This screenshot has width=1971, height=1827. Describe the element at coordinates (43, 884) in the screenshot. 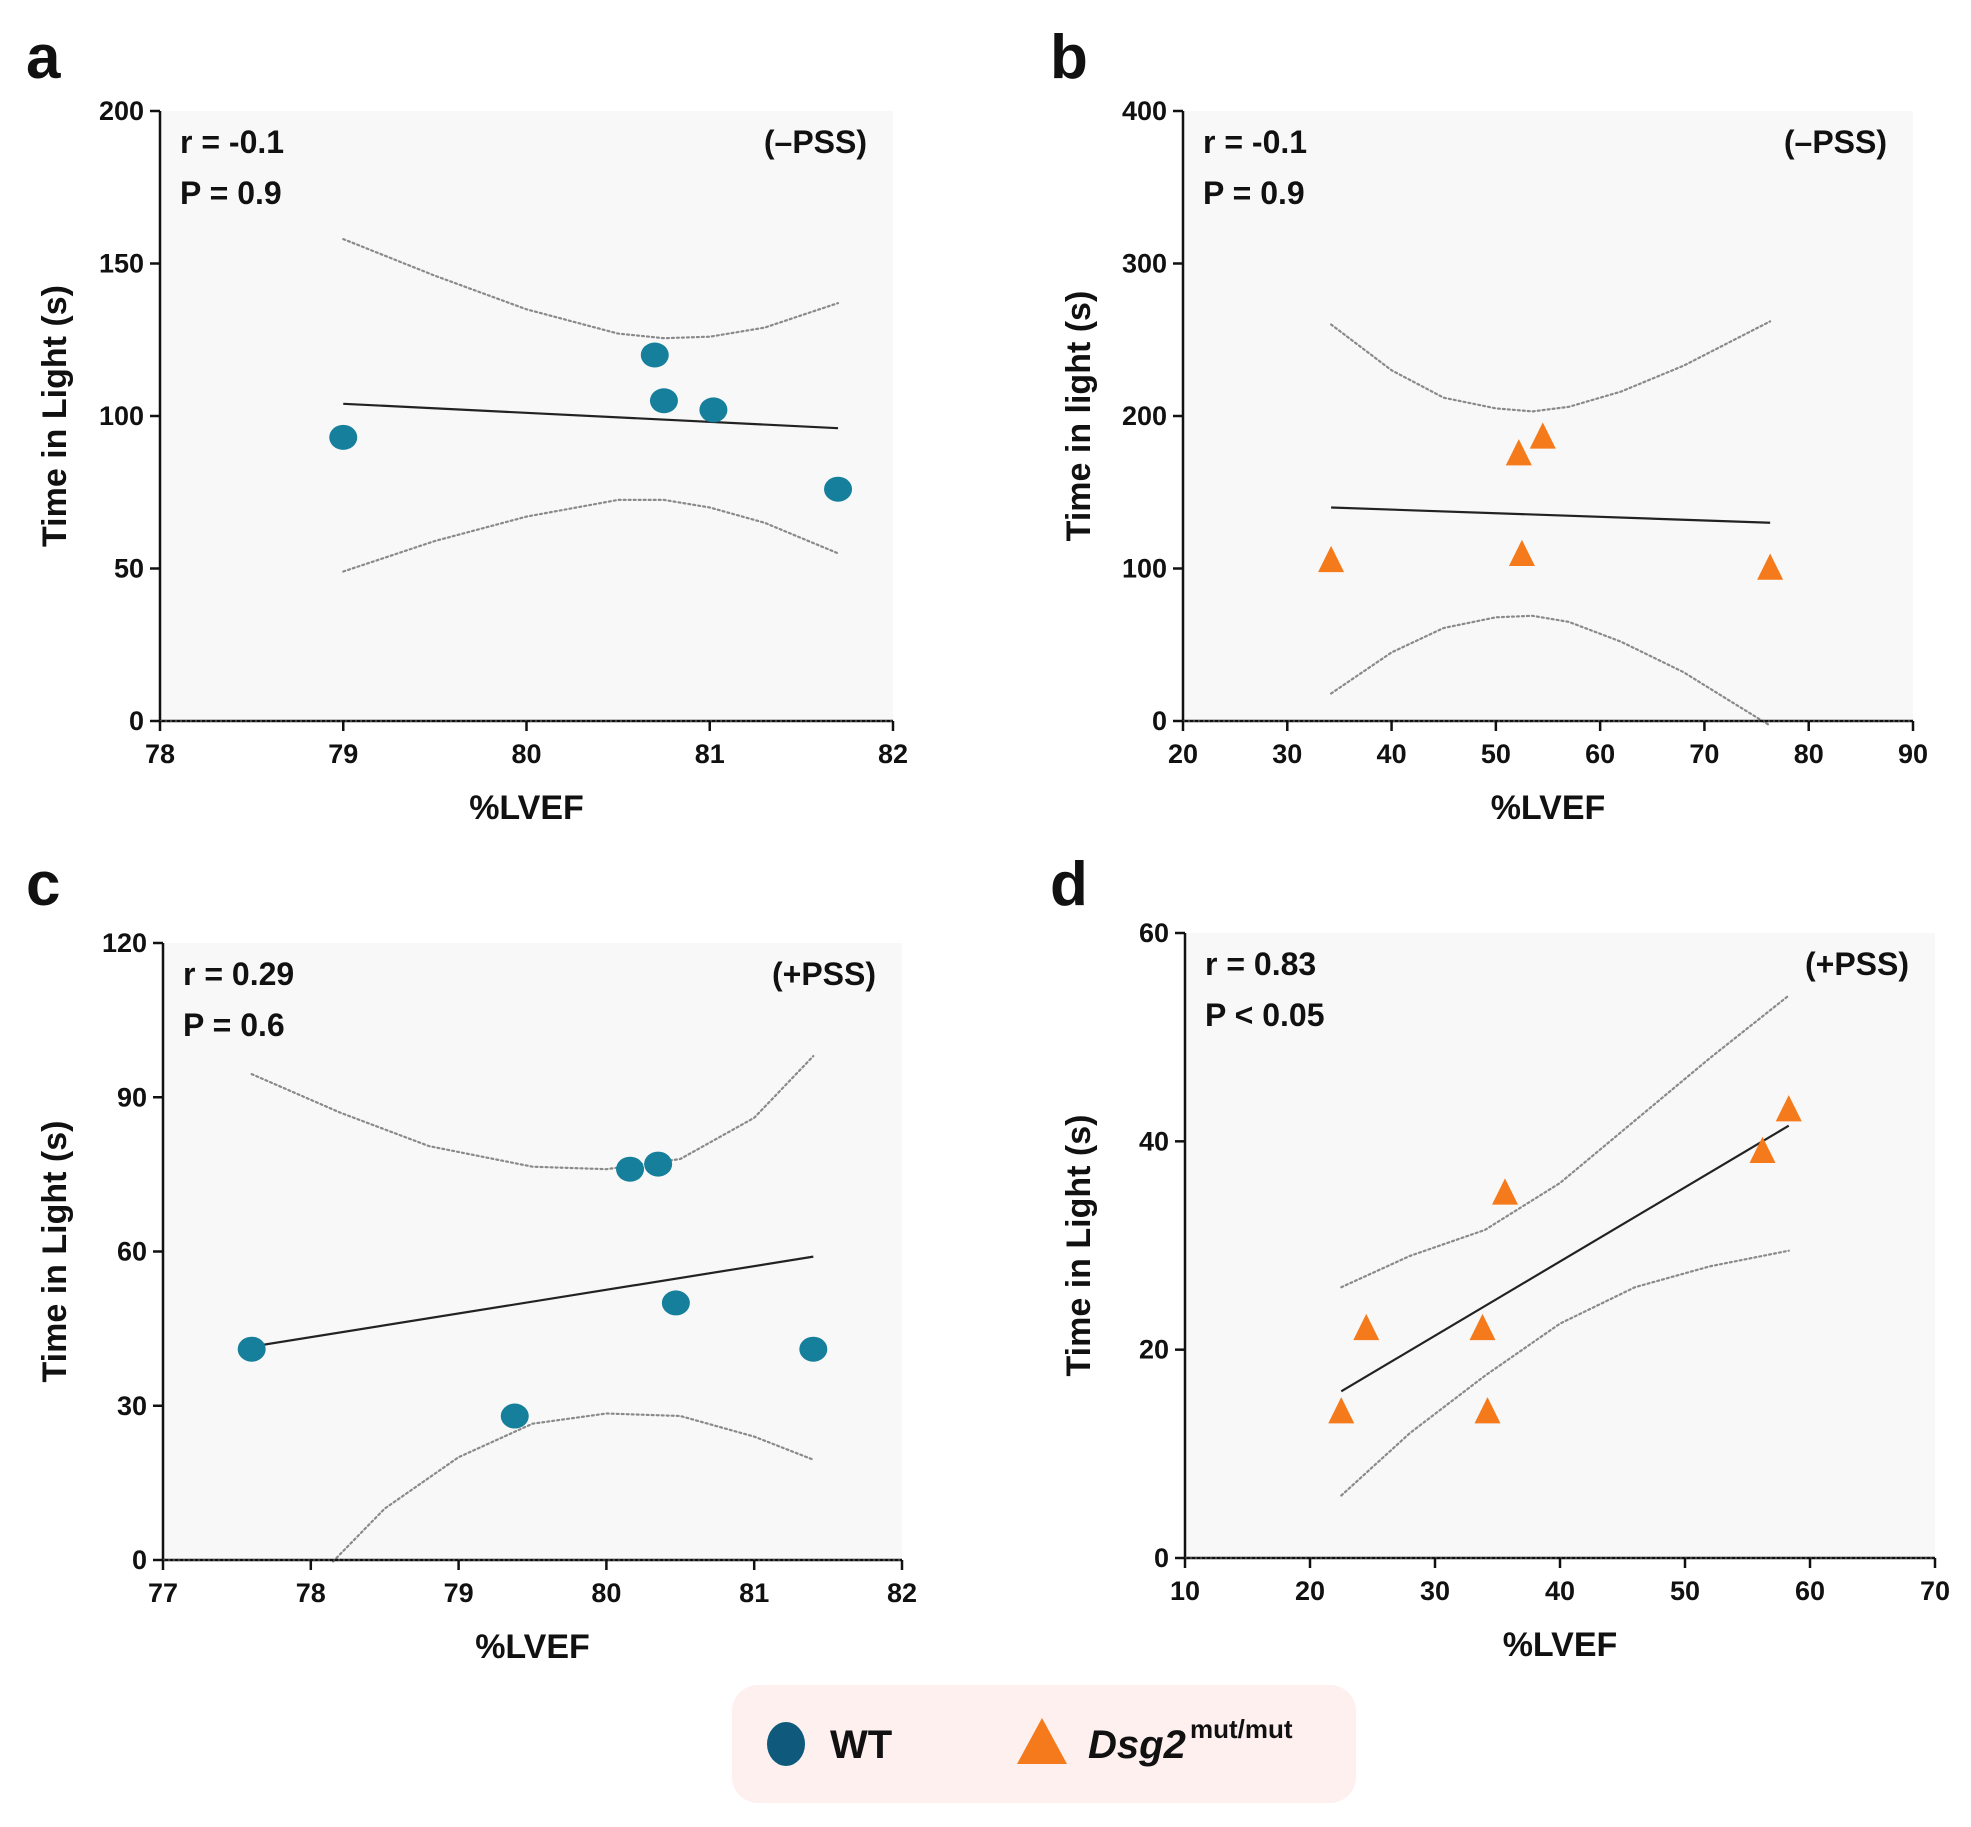

I see `panel-letter-c: c` at that location.